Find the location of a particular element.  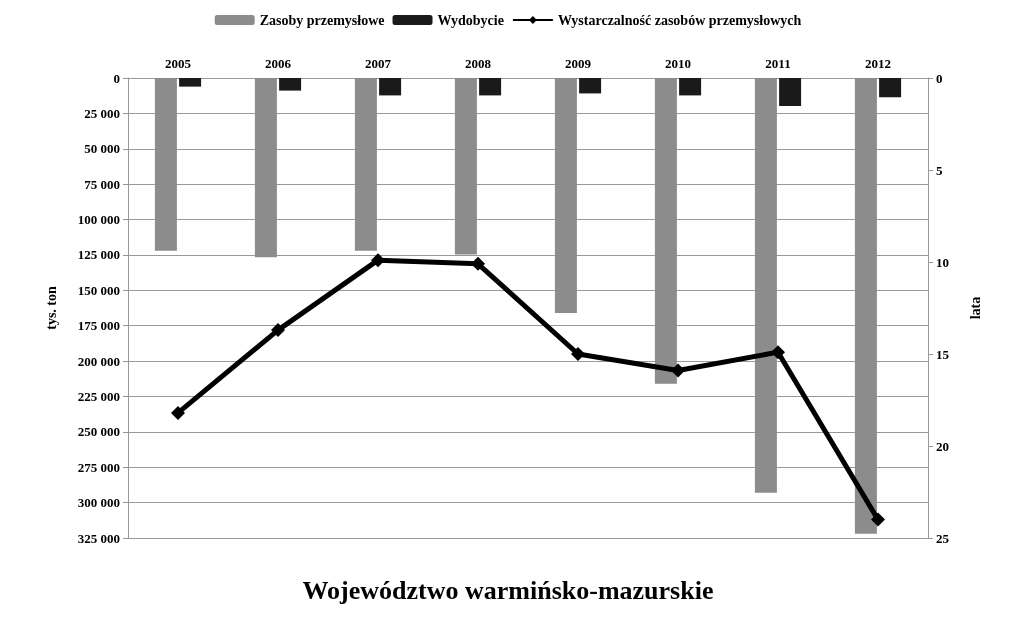

y-axis-title: tys. ton is located at coordinates (51, 308).